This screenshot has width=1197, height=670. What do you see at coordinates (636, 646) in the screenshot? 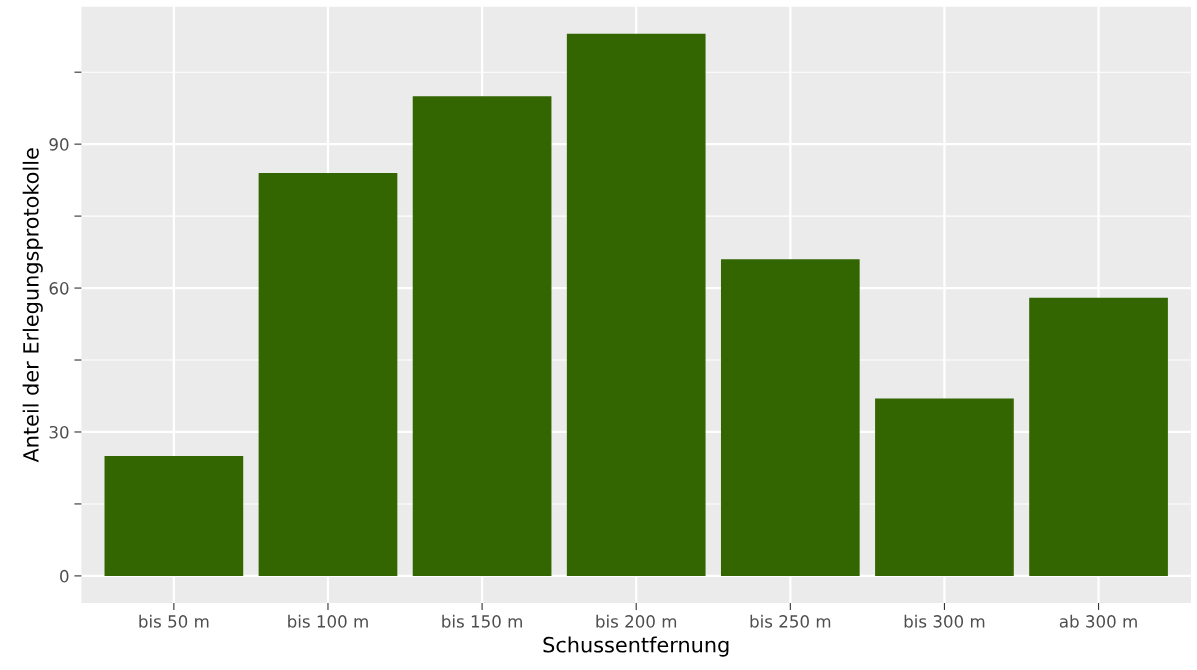
I see `x-axis-title: Schussentfernung` at bounding box center [636, 646].